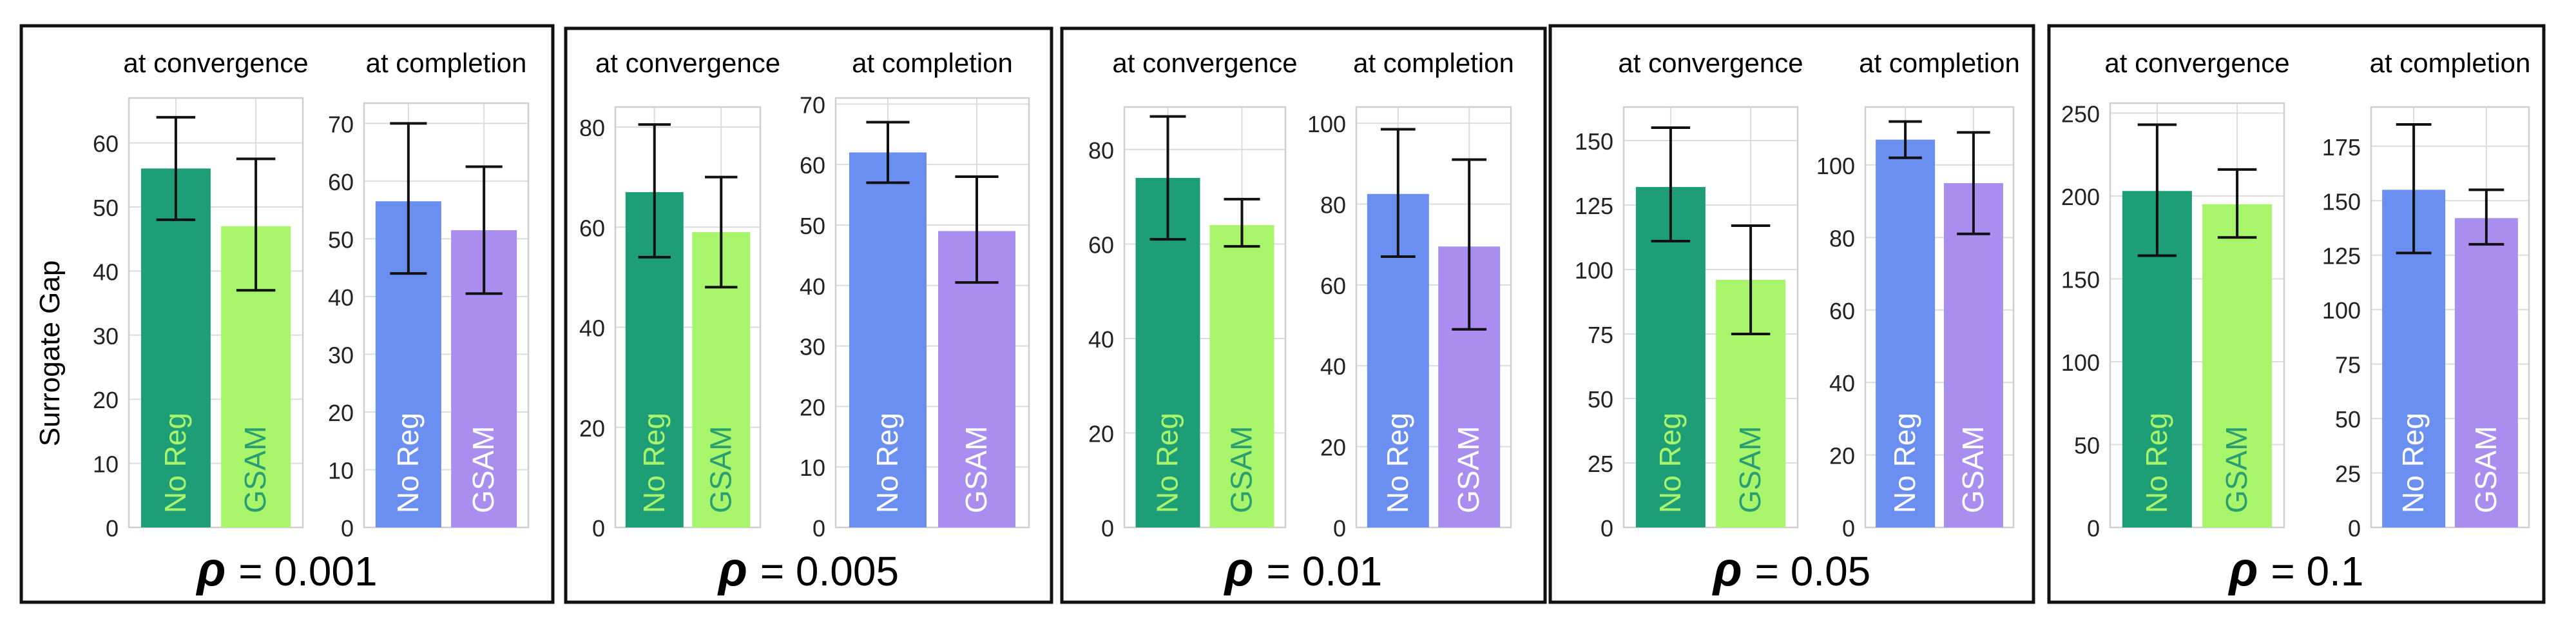 The image size is (2576, 628). Describe the element at coordinates (830, 571) in the screenshot. I see `rho-value: = 0.005` at that location.